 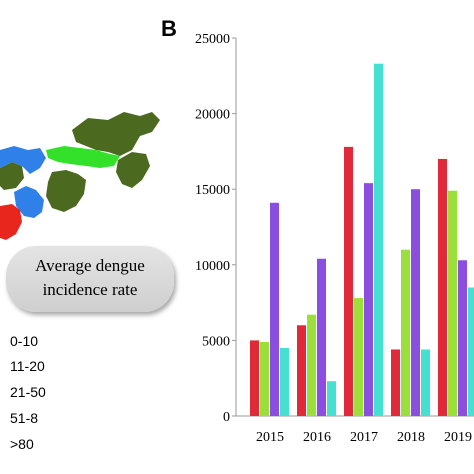 I want to click on legend-item-gt80: >80, so click(x=22, y=444).